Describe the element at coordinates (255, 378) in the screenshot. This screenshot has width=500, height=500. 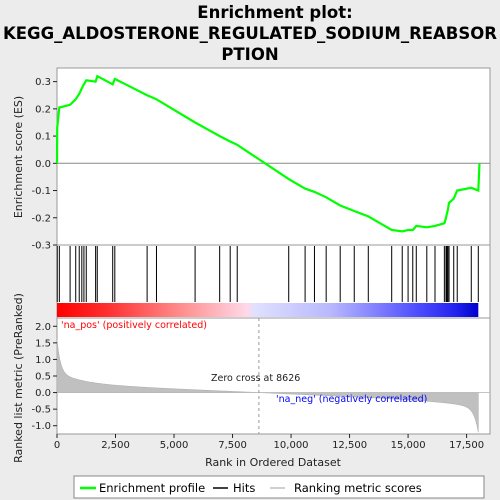
I see `zero-cross-label: Zero cross at 8626` at that location.